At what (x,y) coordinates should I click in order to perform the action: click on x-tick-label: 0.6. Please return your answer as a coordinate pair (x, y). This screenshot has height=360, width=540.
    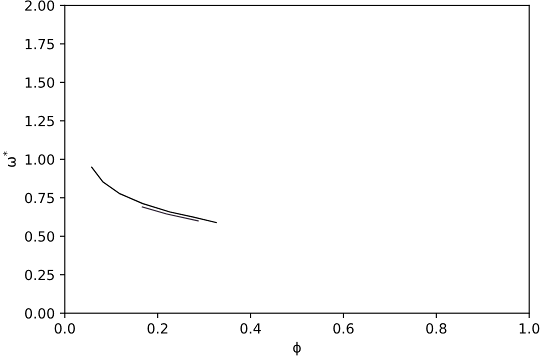
    Looking at the image, I should click on (343, 328).